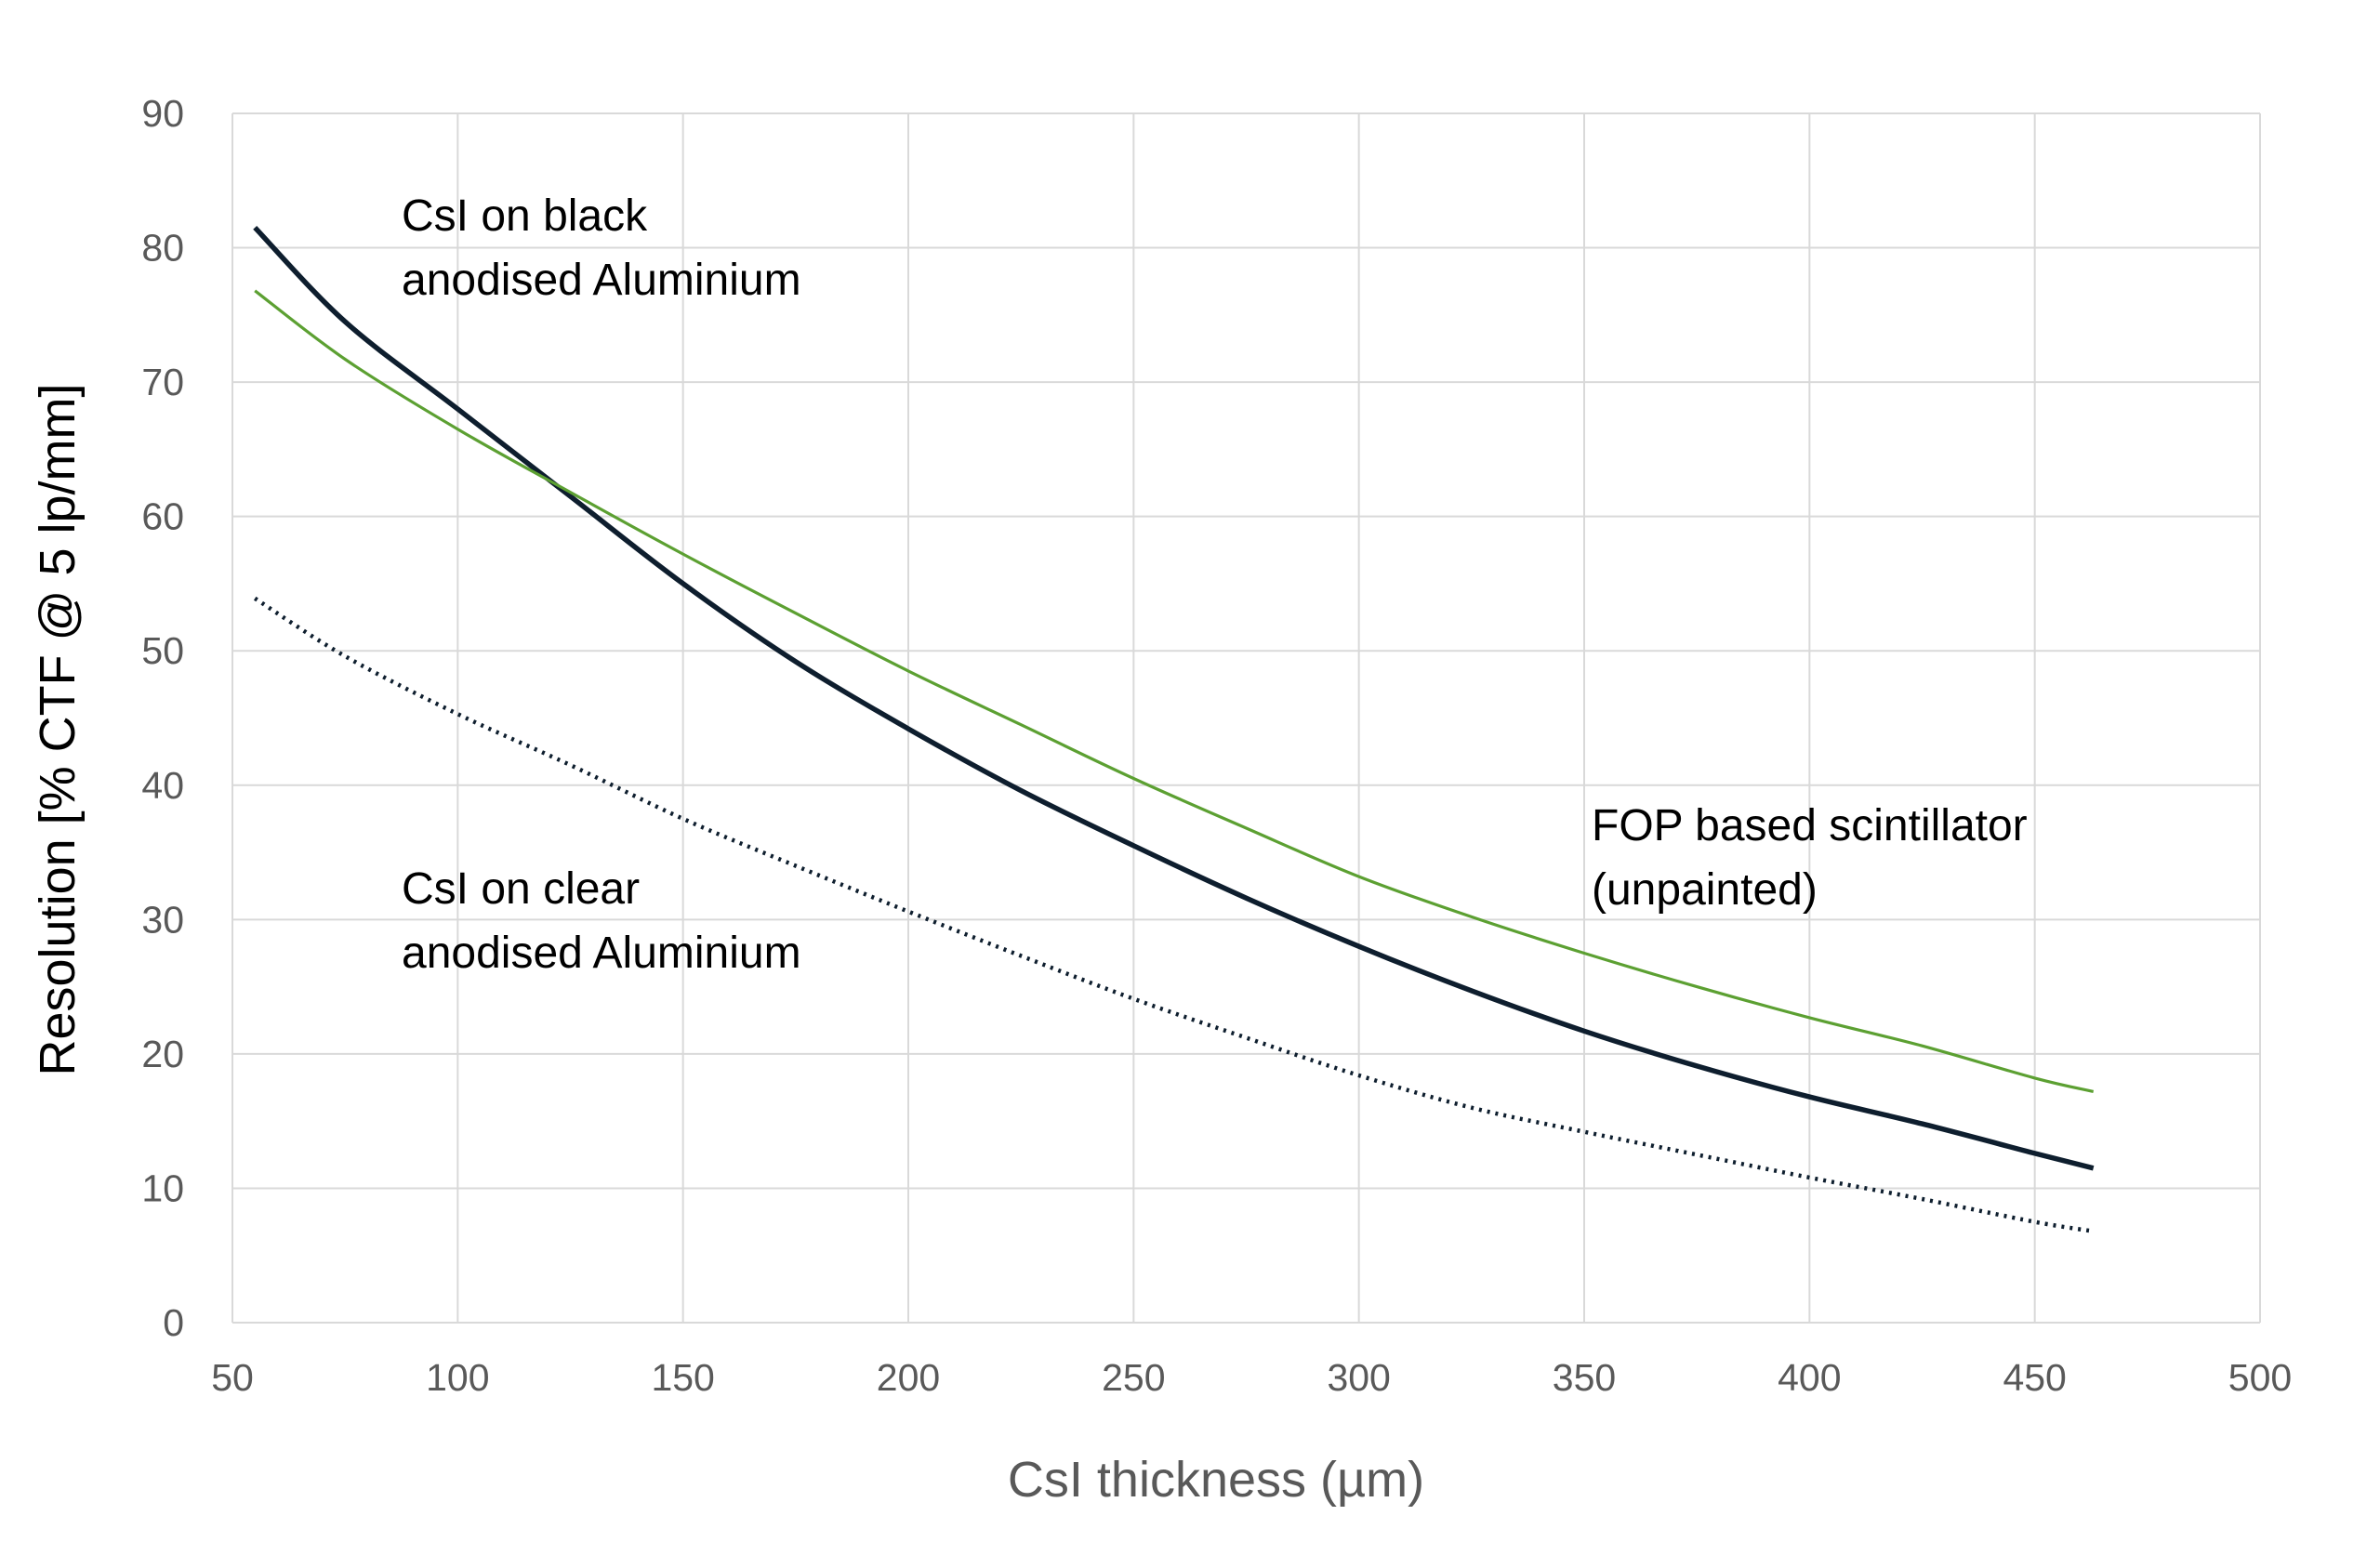 Image resolution: width=2380 pixels, height=1555 pixels. I want to click on y-tick-label: 20, so click(162, 1054).